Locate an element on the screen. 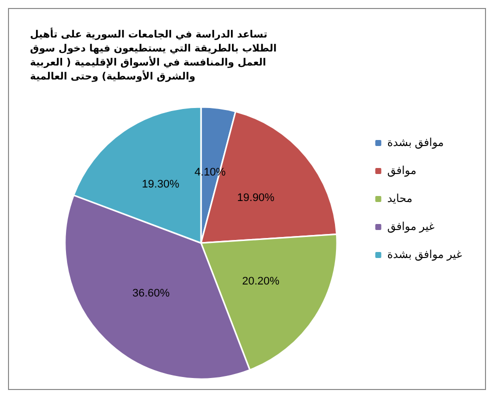 The image size is (494, 398). data-label: 20.20% is located at coordinates (261, 281).